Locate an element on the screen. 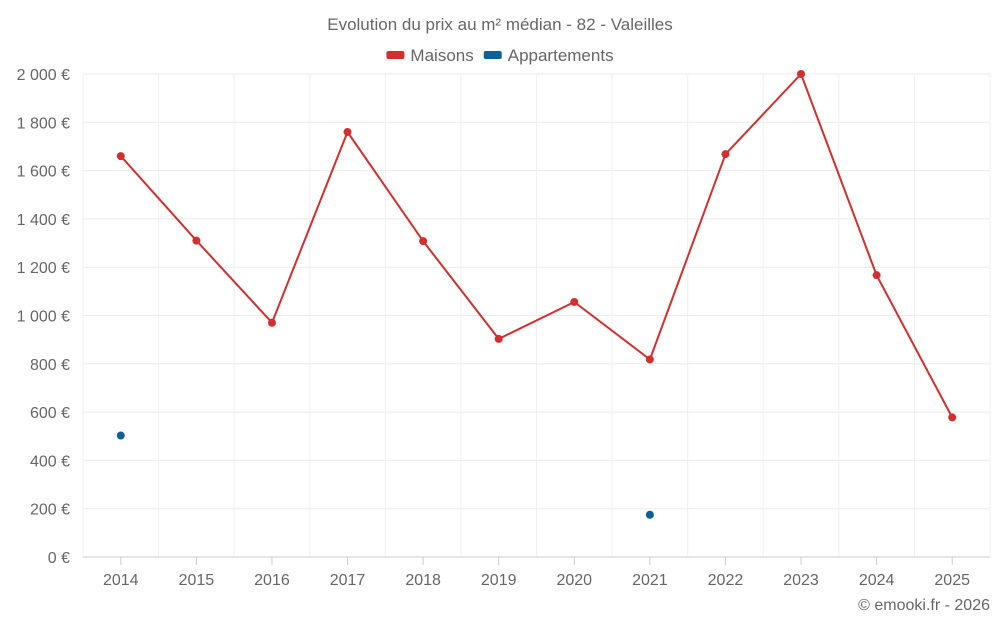 Image resolution: width=1000 pixels, height=625 pixels. x-tick-label: 2017 is located at coordinates (348, 580).